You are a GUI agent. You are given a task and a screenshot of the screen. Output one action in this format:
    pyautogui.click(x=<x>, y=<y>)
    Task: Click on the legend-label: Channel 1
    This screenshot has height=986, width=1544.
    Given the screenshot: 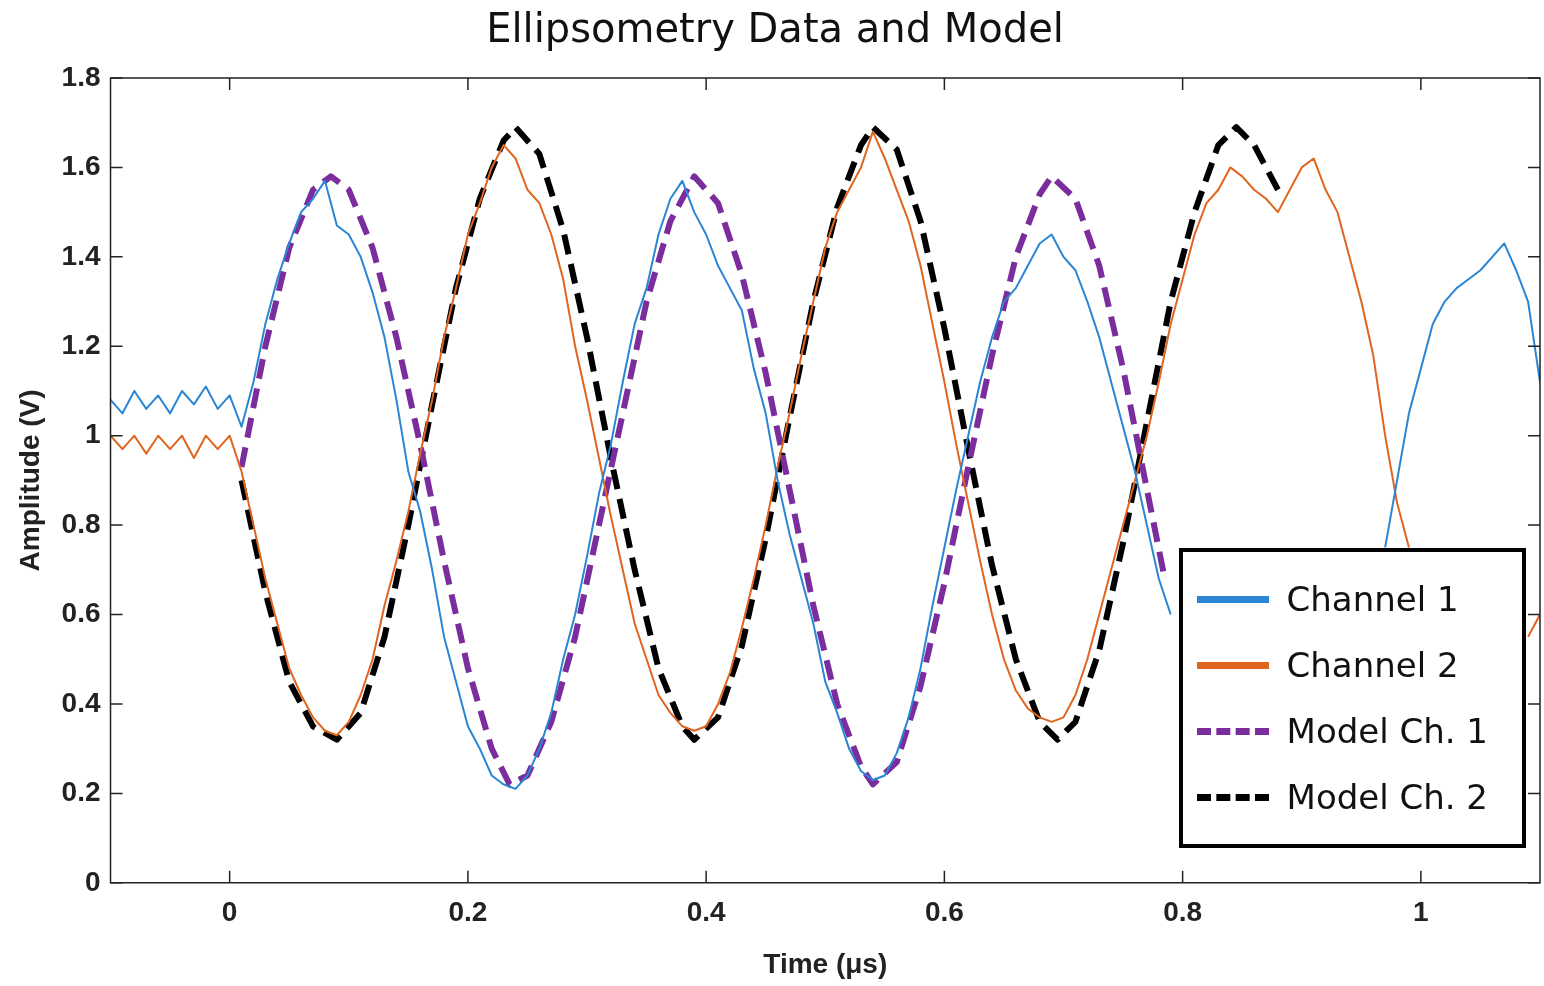 What is the action you would take?
    pyautogui.click(x=1372, y=599)
    